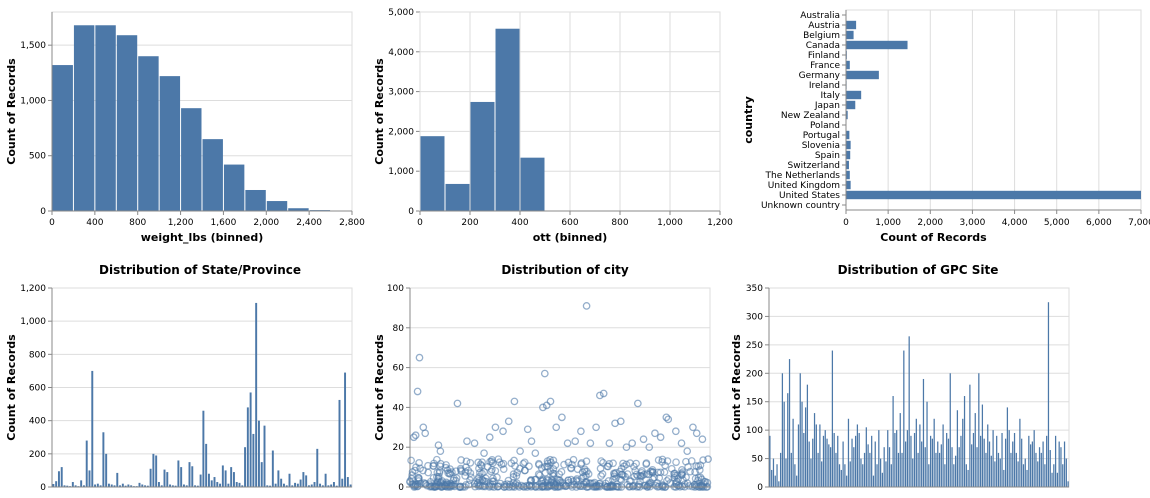 The height and width of the screenshot is (498, 1150). What do you see at coordinates (825, 66) in the screenshot?
I see `category-label: France` at bounding box center [825, 66].